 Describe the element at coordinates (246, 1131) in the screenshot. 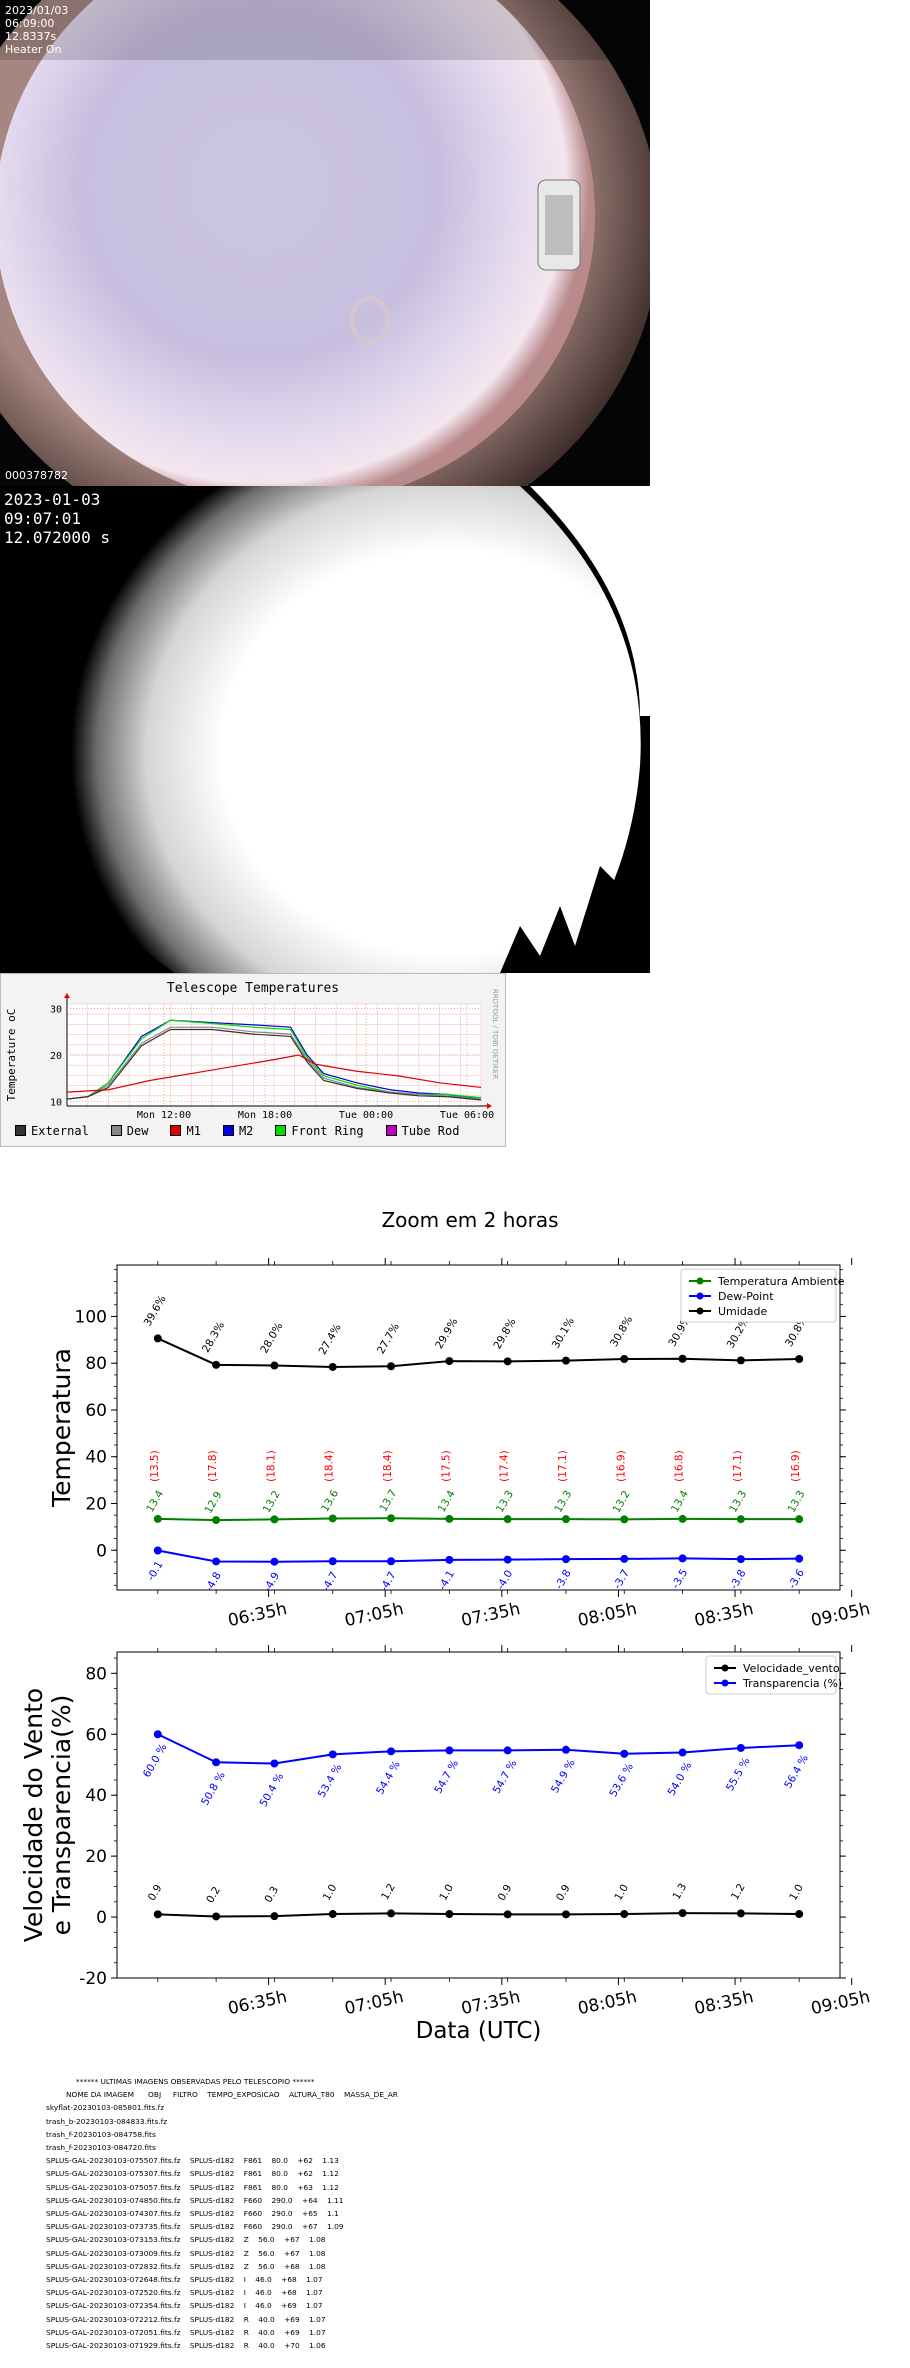

I see `legend-label: M2` at that location.